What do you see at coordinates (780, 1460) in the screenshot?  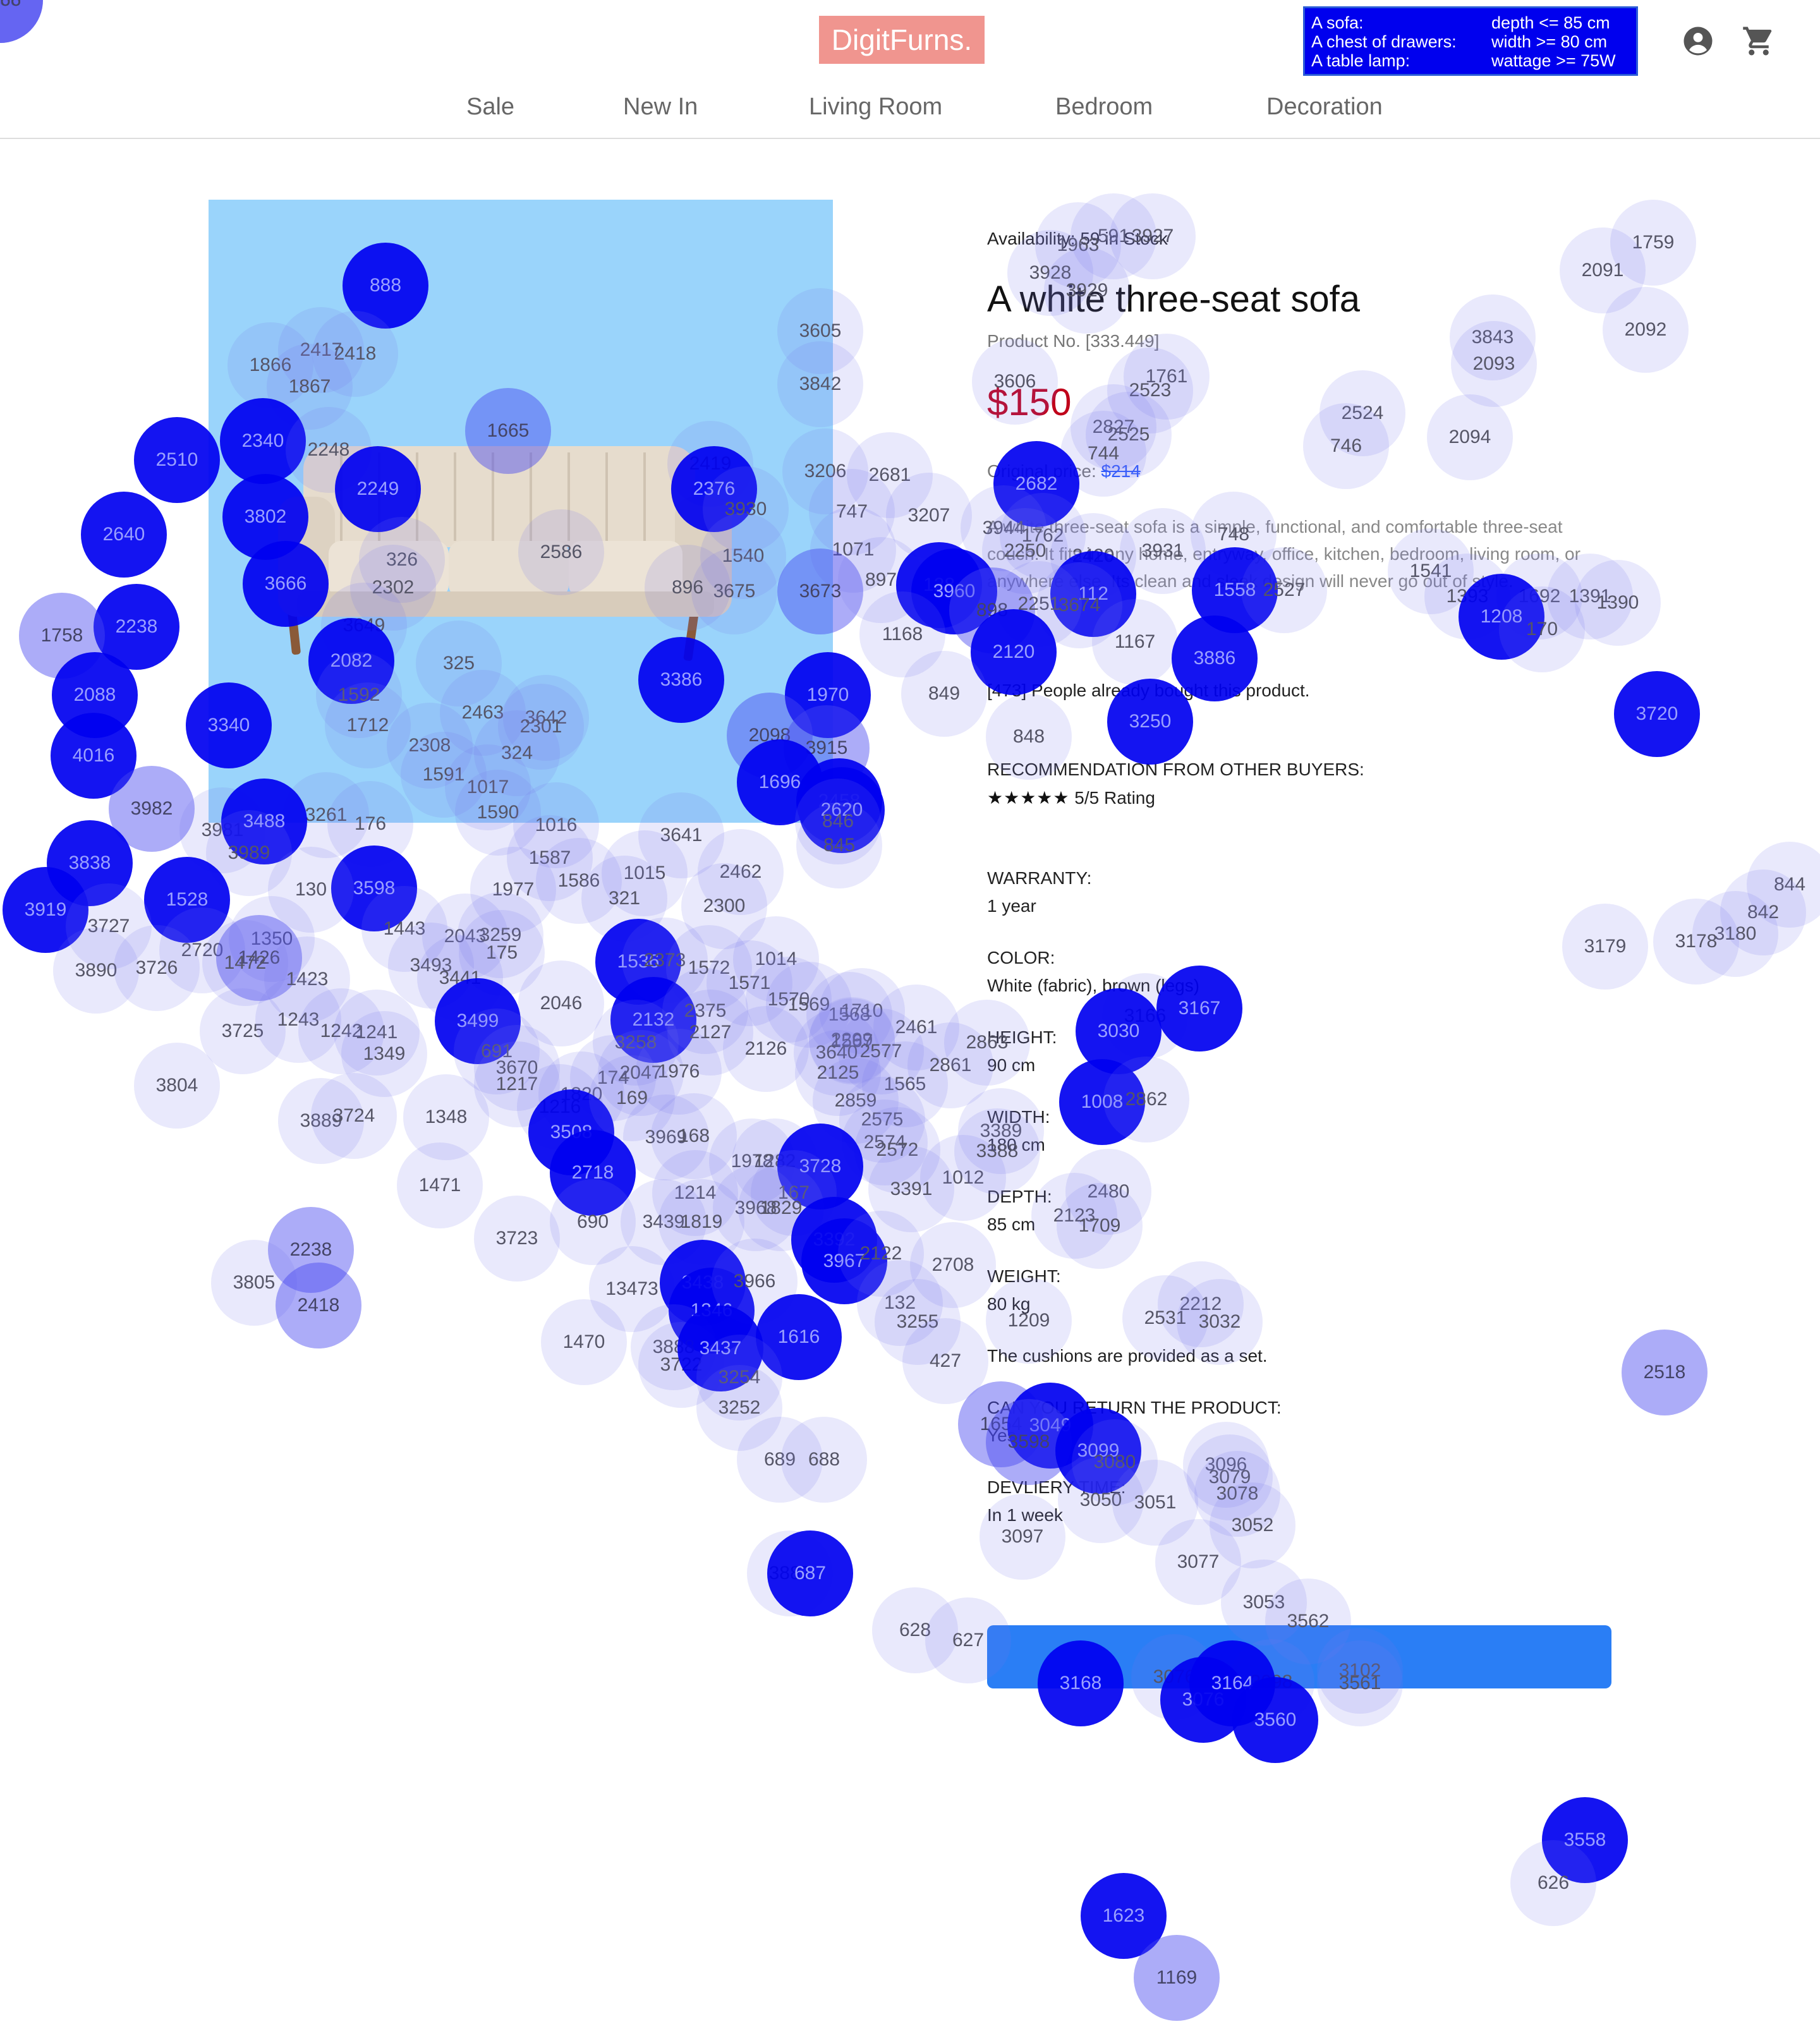 I see `gaze-fixation-marker: 689` at bounding box center [780, 1460].